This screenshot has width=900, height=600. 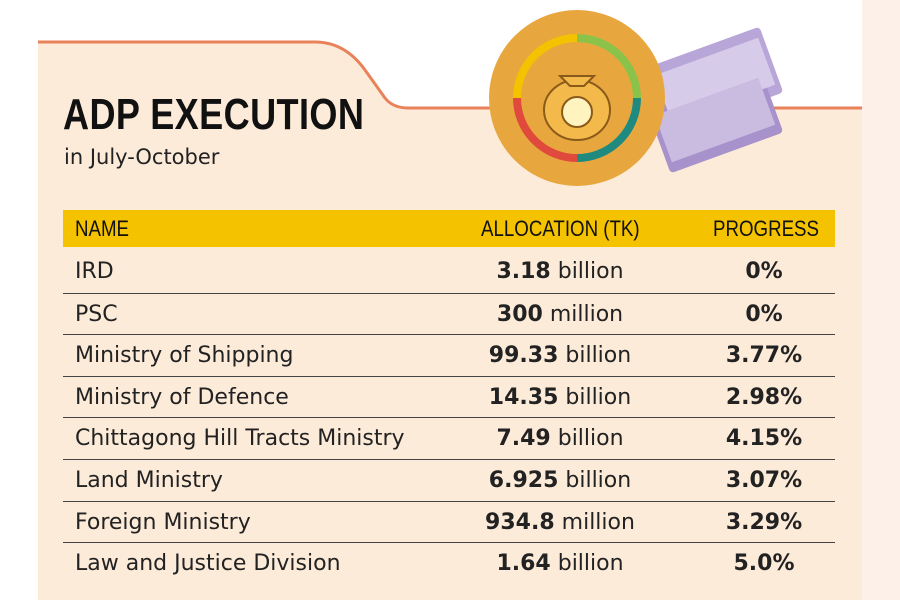 I want to click on ministry-name: Ministry of Defence, so click(x=182, y=397).